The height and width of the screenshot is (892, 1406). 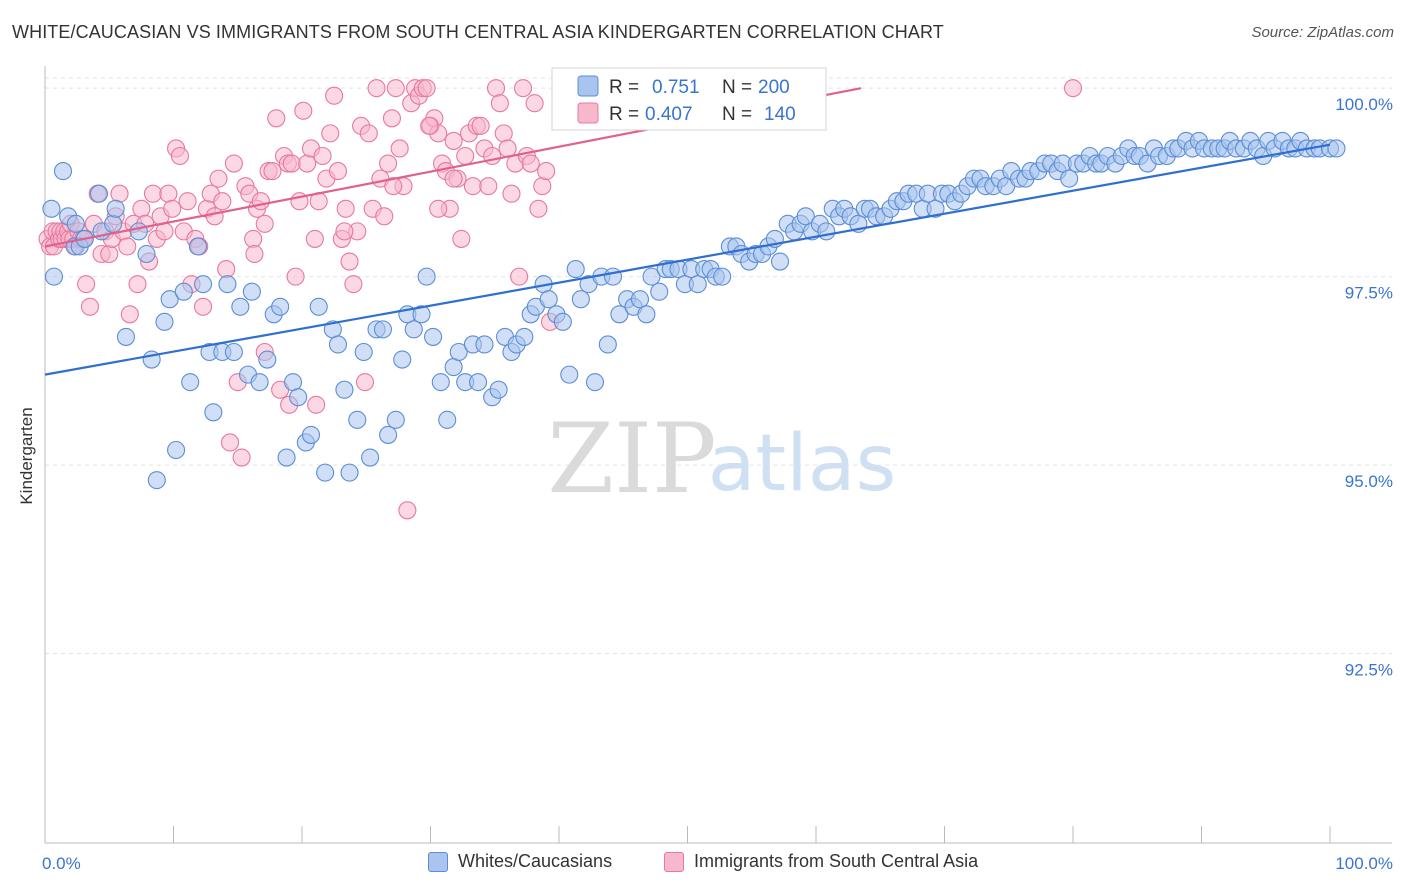 What do you see at coordinates (1369, 481) in the screenshot?
I see `y-tick-label: 95.0%` at bounding box center [1369, 481].